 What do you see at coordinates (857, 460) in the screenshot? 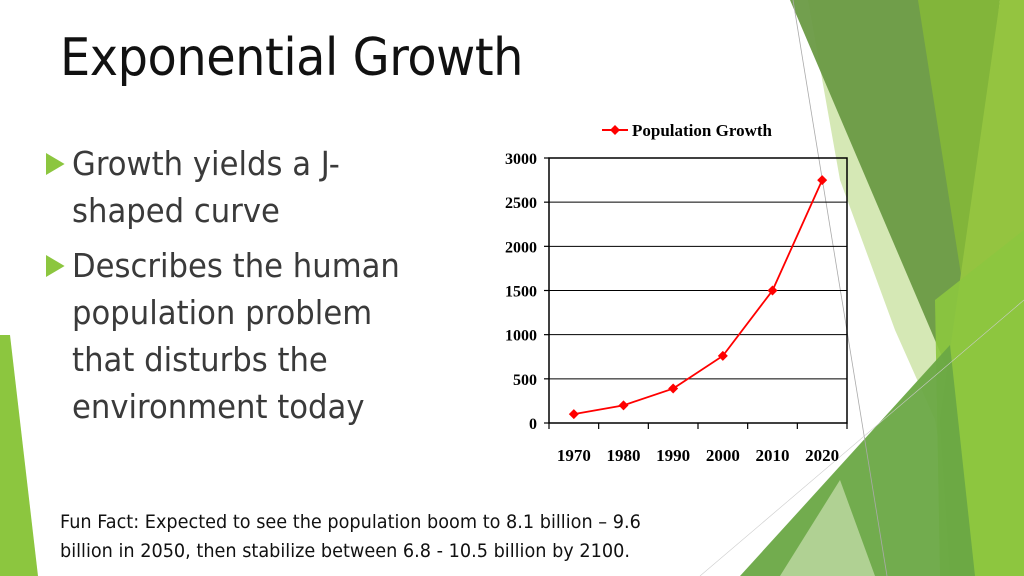
I see `lower-green-triangle` at bounding box center [857, 460].